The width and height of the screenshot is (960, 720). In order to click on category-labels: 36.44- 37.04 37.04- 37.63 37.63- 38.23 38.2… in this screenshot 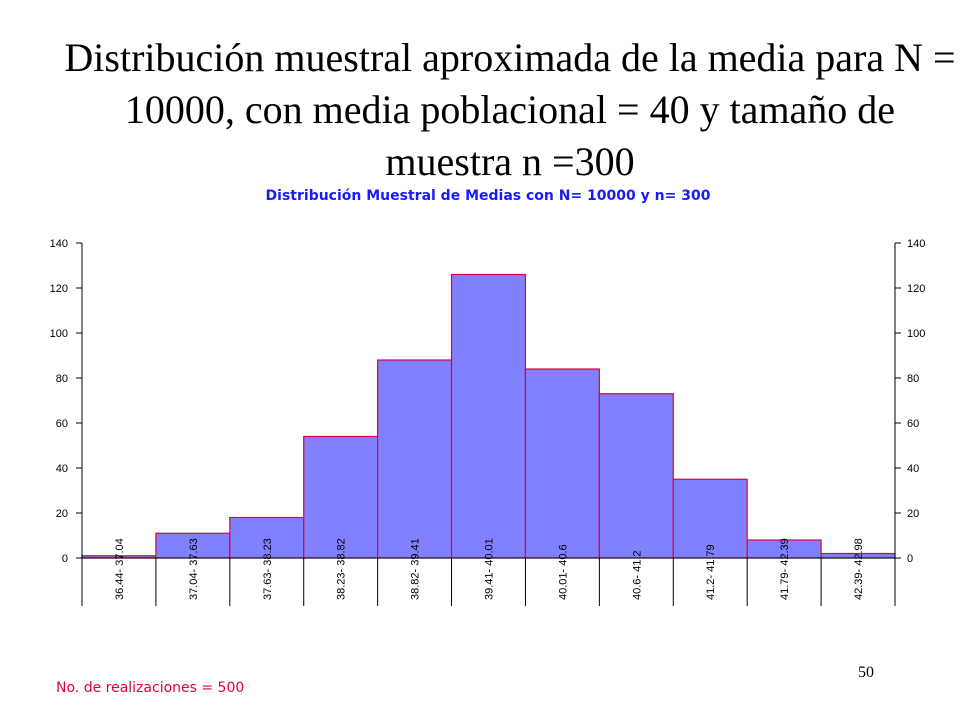, I will do `click(489, 569)`.